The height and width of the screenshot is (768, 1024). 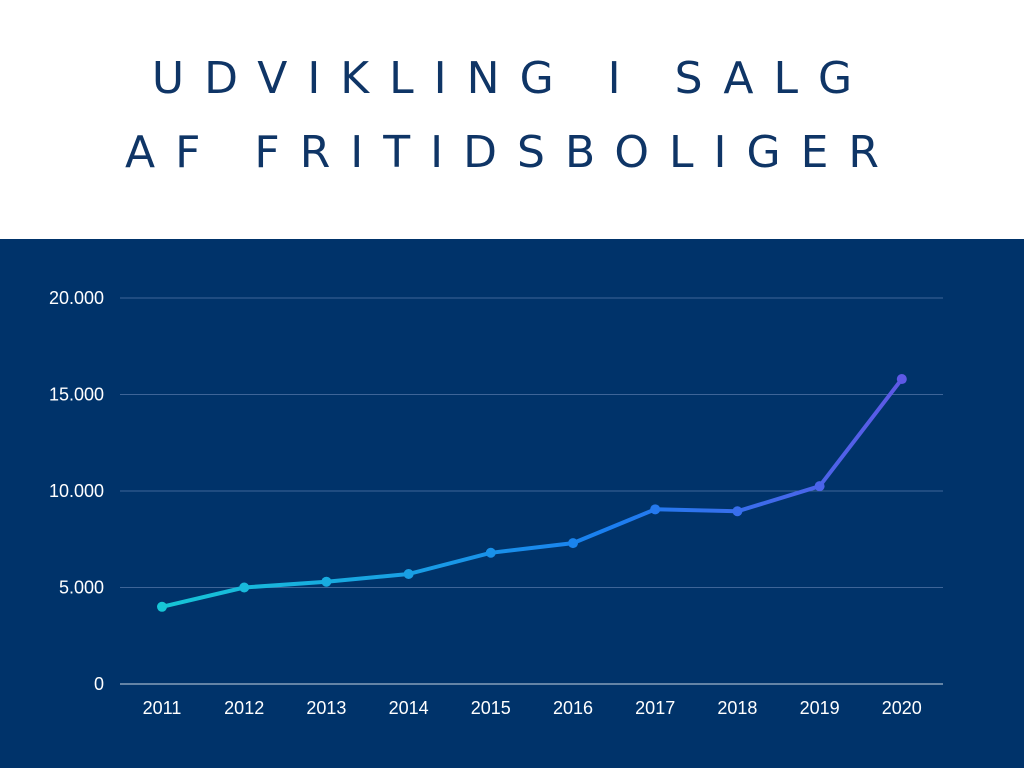 What do you see at coordinates (99, 684) in the screenshot?
I see `y-tick-label: 0` at bounding box center [99, 684].